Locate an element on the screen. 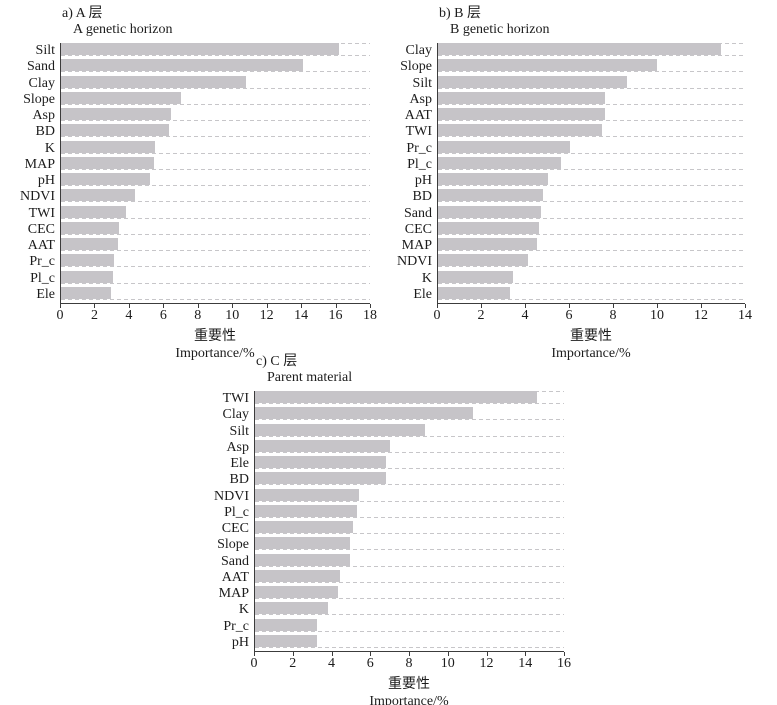 This screenshot has height=705, width=777. chart-title-b: b) B 层 B genetic horizon is located at coordinates (565, 22).